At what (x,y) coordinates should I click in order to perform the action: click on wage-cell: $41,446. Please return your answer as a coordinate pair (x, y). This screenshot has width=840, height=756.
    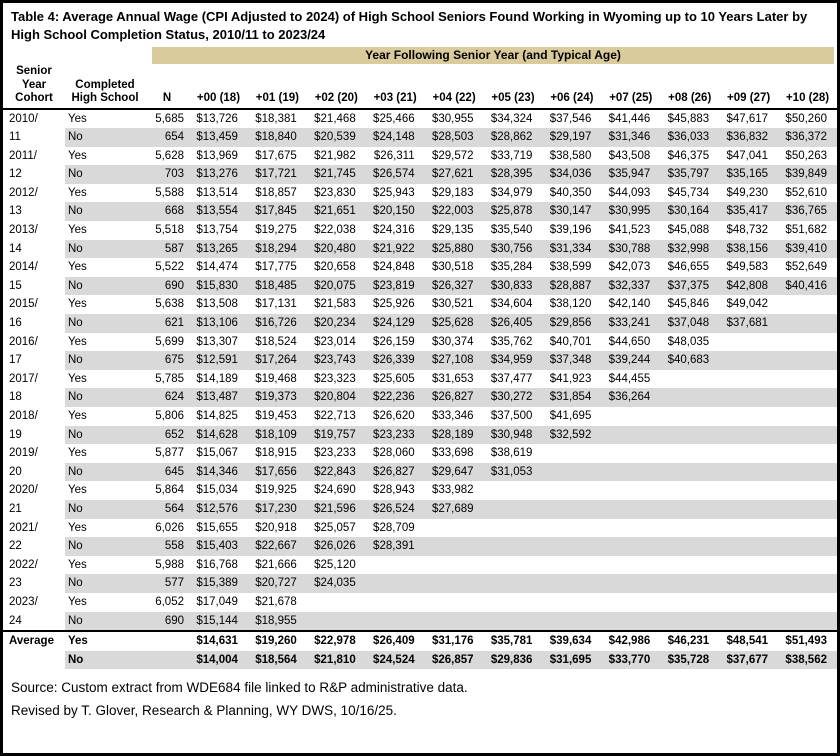
    Looking at the image, I should click on (629, 118).